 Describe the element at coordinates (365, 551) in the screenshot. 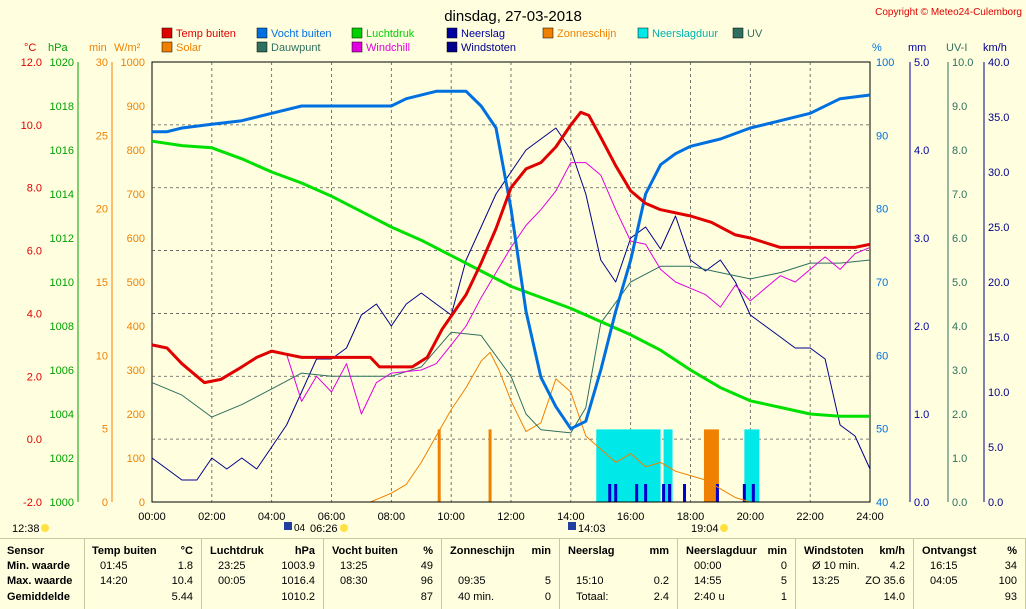

I see `stats-title: Vocht buiten` at that location.